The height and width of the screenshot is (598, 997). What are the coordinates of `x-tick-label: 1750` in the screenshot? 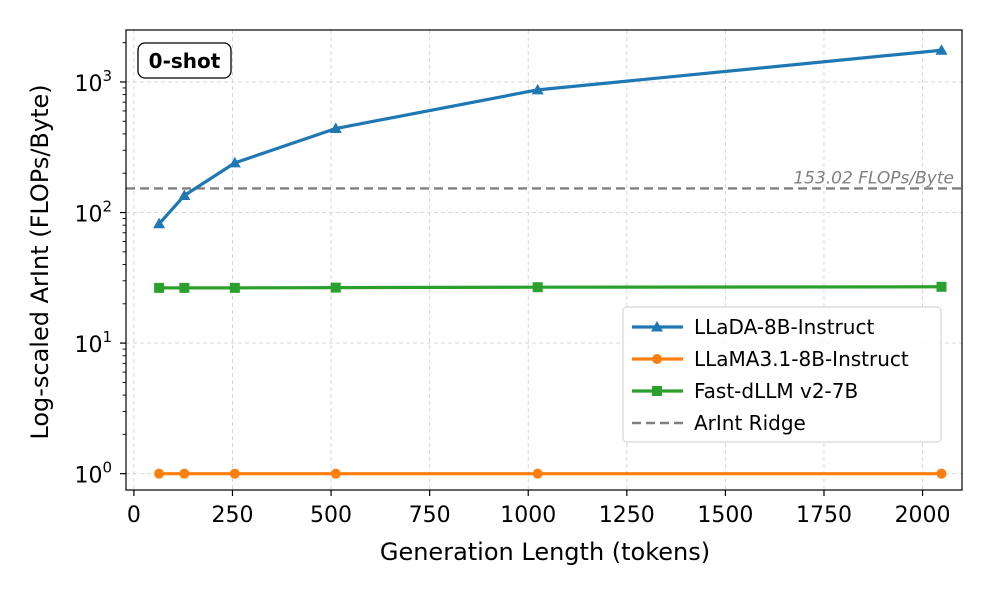 It's located at (824, 515).